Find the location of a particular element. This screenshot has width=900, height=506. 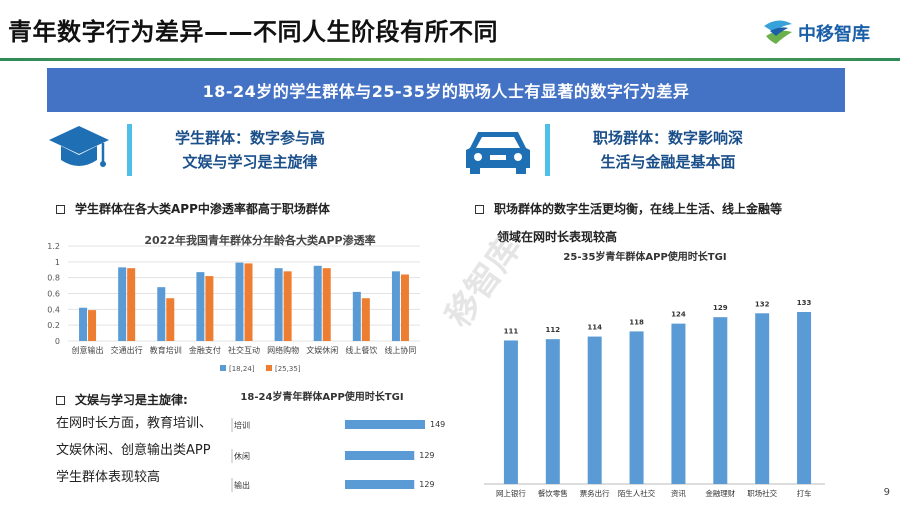

logo-text: 中移智库 is located at coordinates (834, 34).